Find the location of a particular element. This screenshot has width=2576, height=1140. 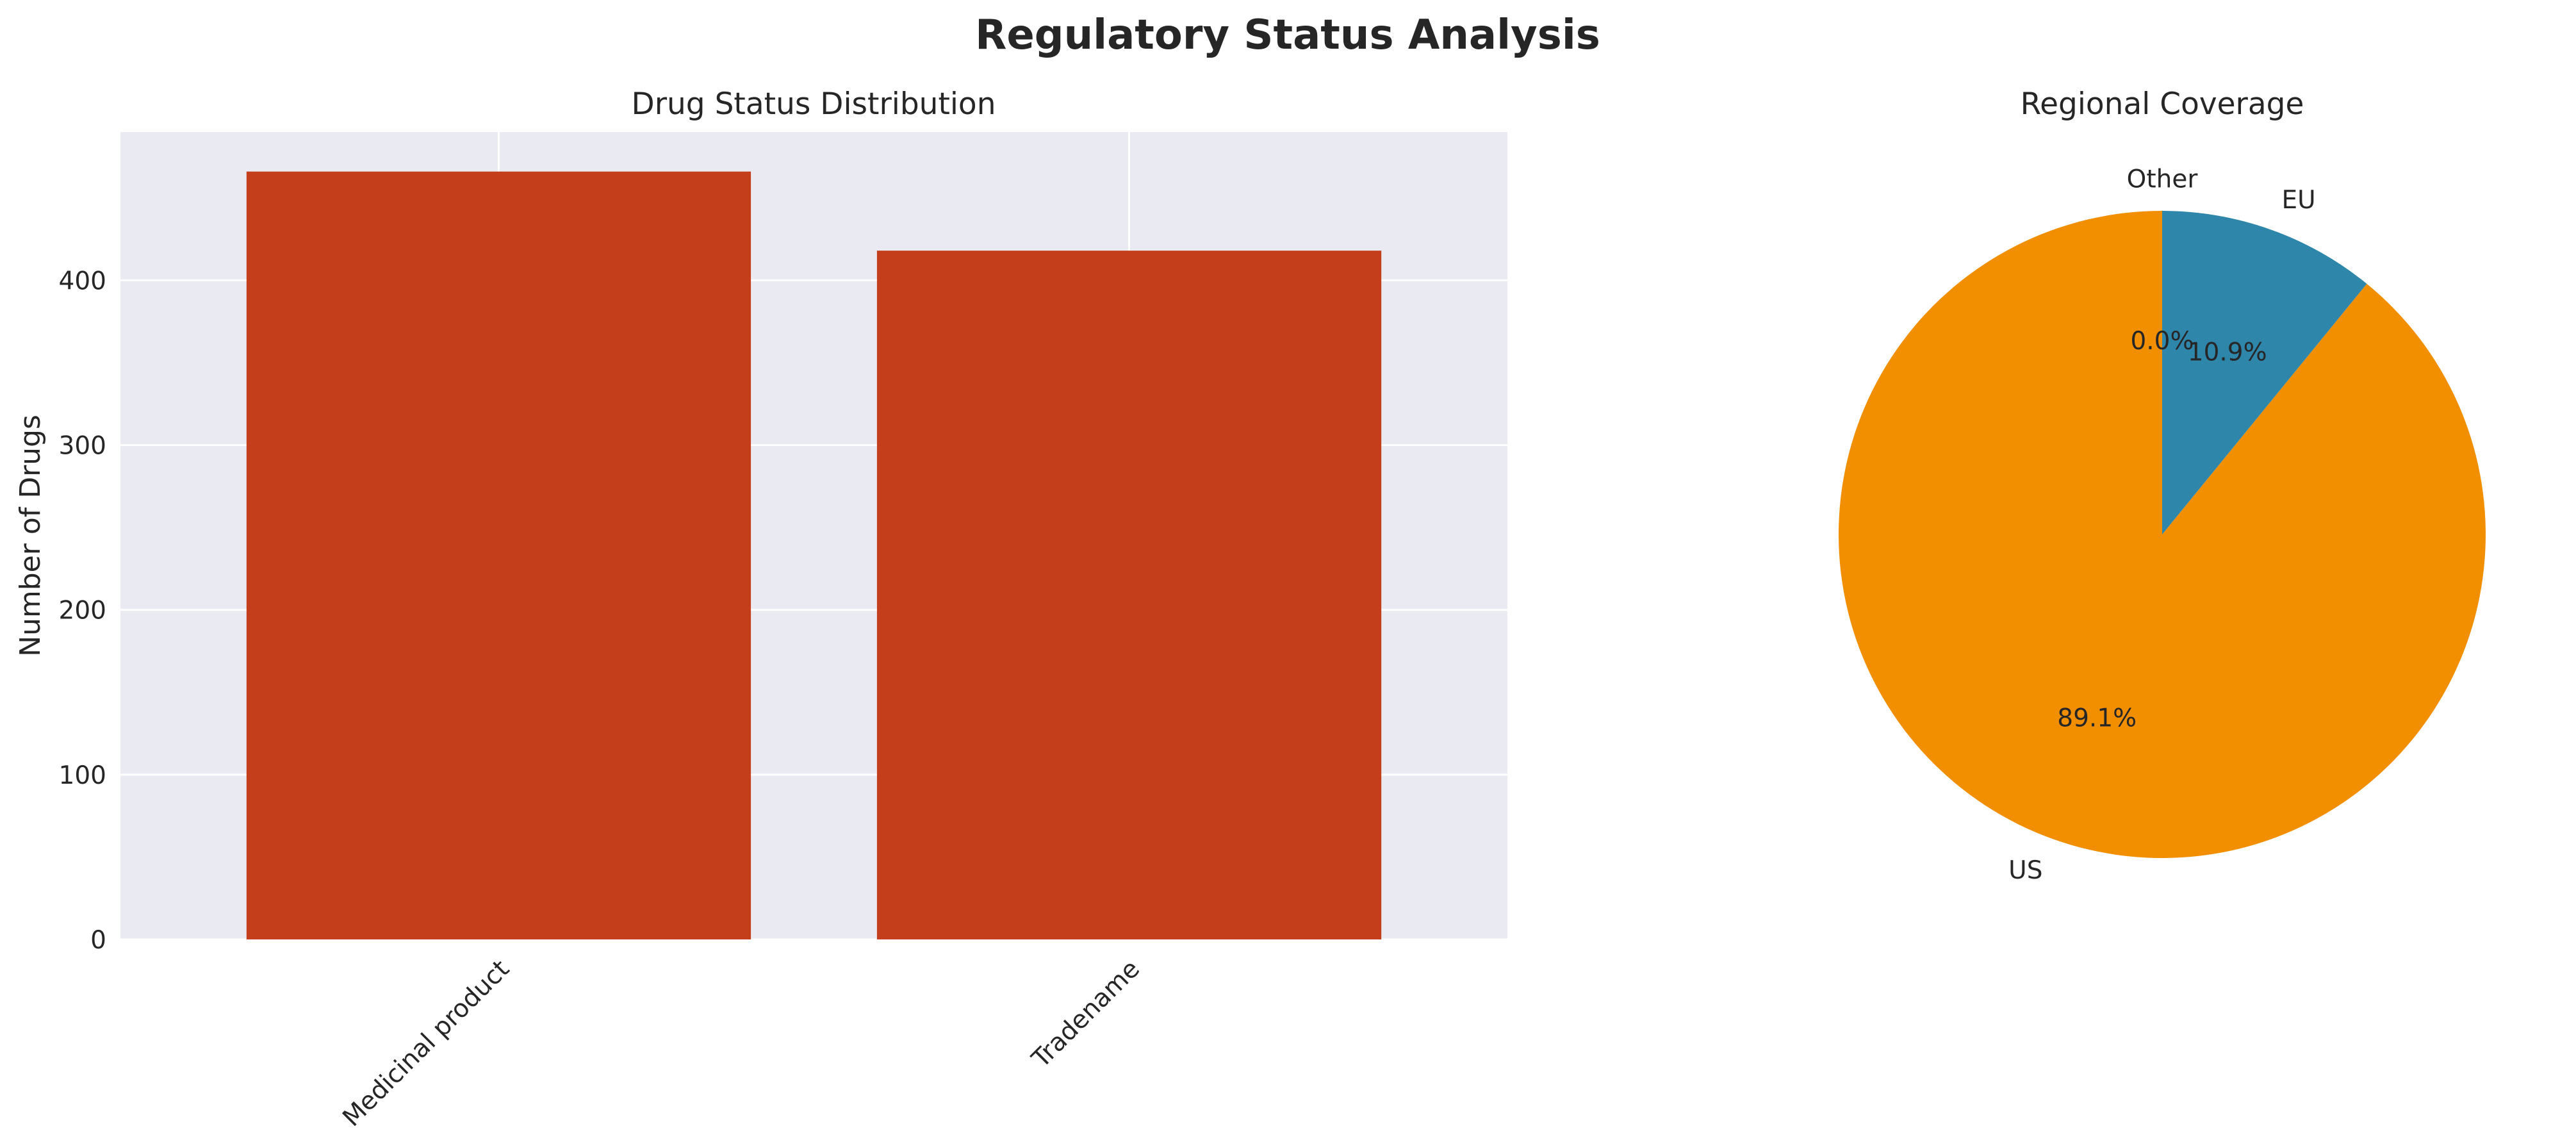

pie-pct-us: 89.1% is located at coordinates (2097, 718).